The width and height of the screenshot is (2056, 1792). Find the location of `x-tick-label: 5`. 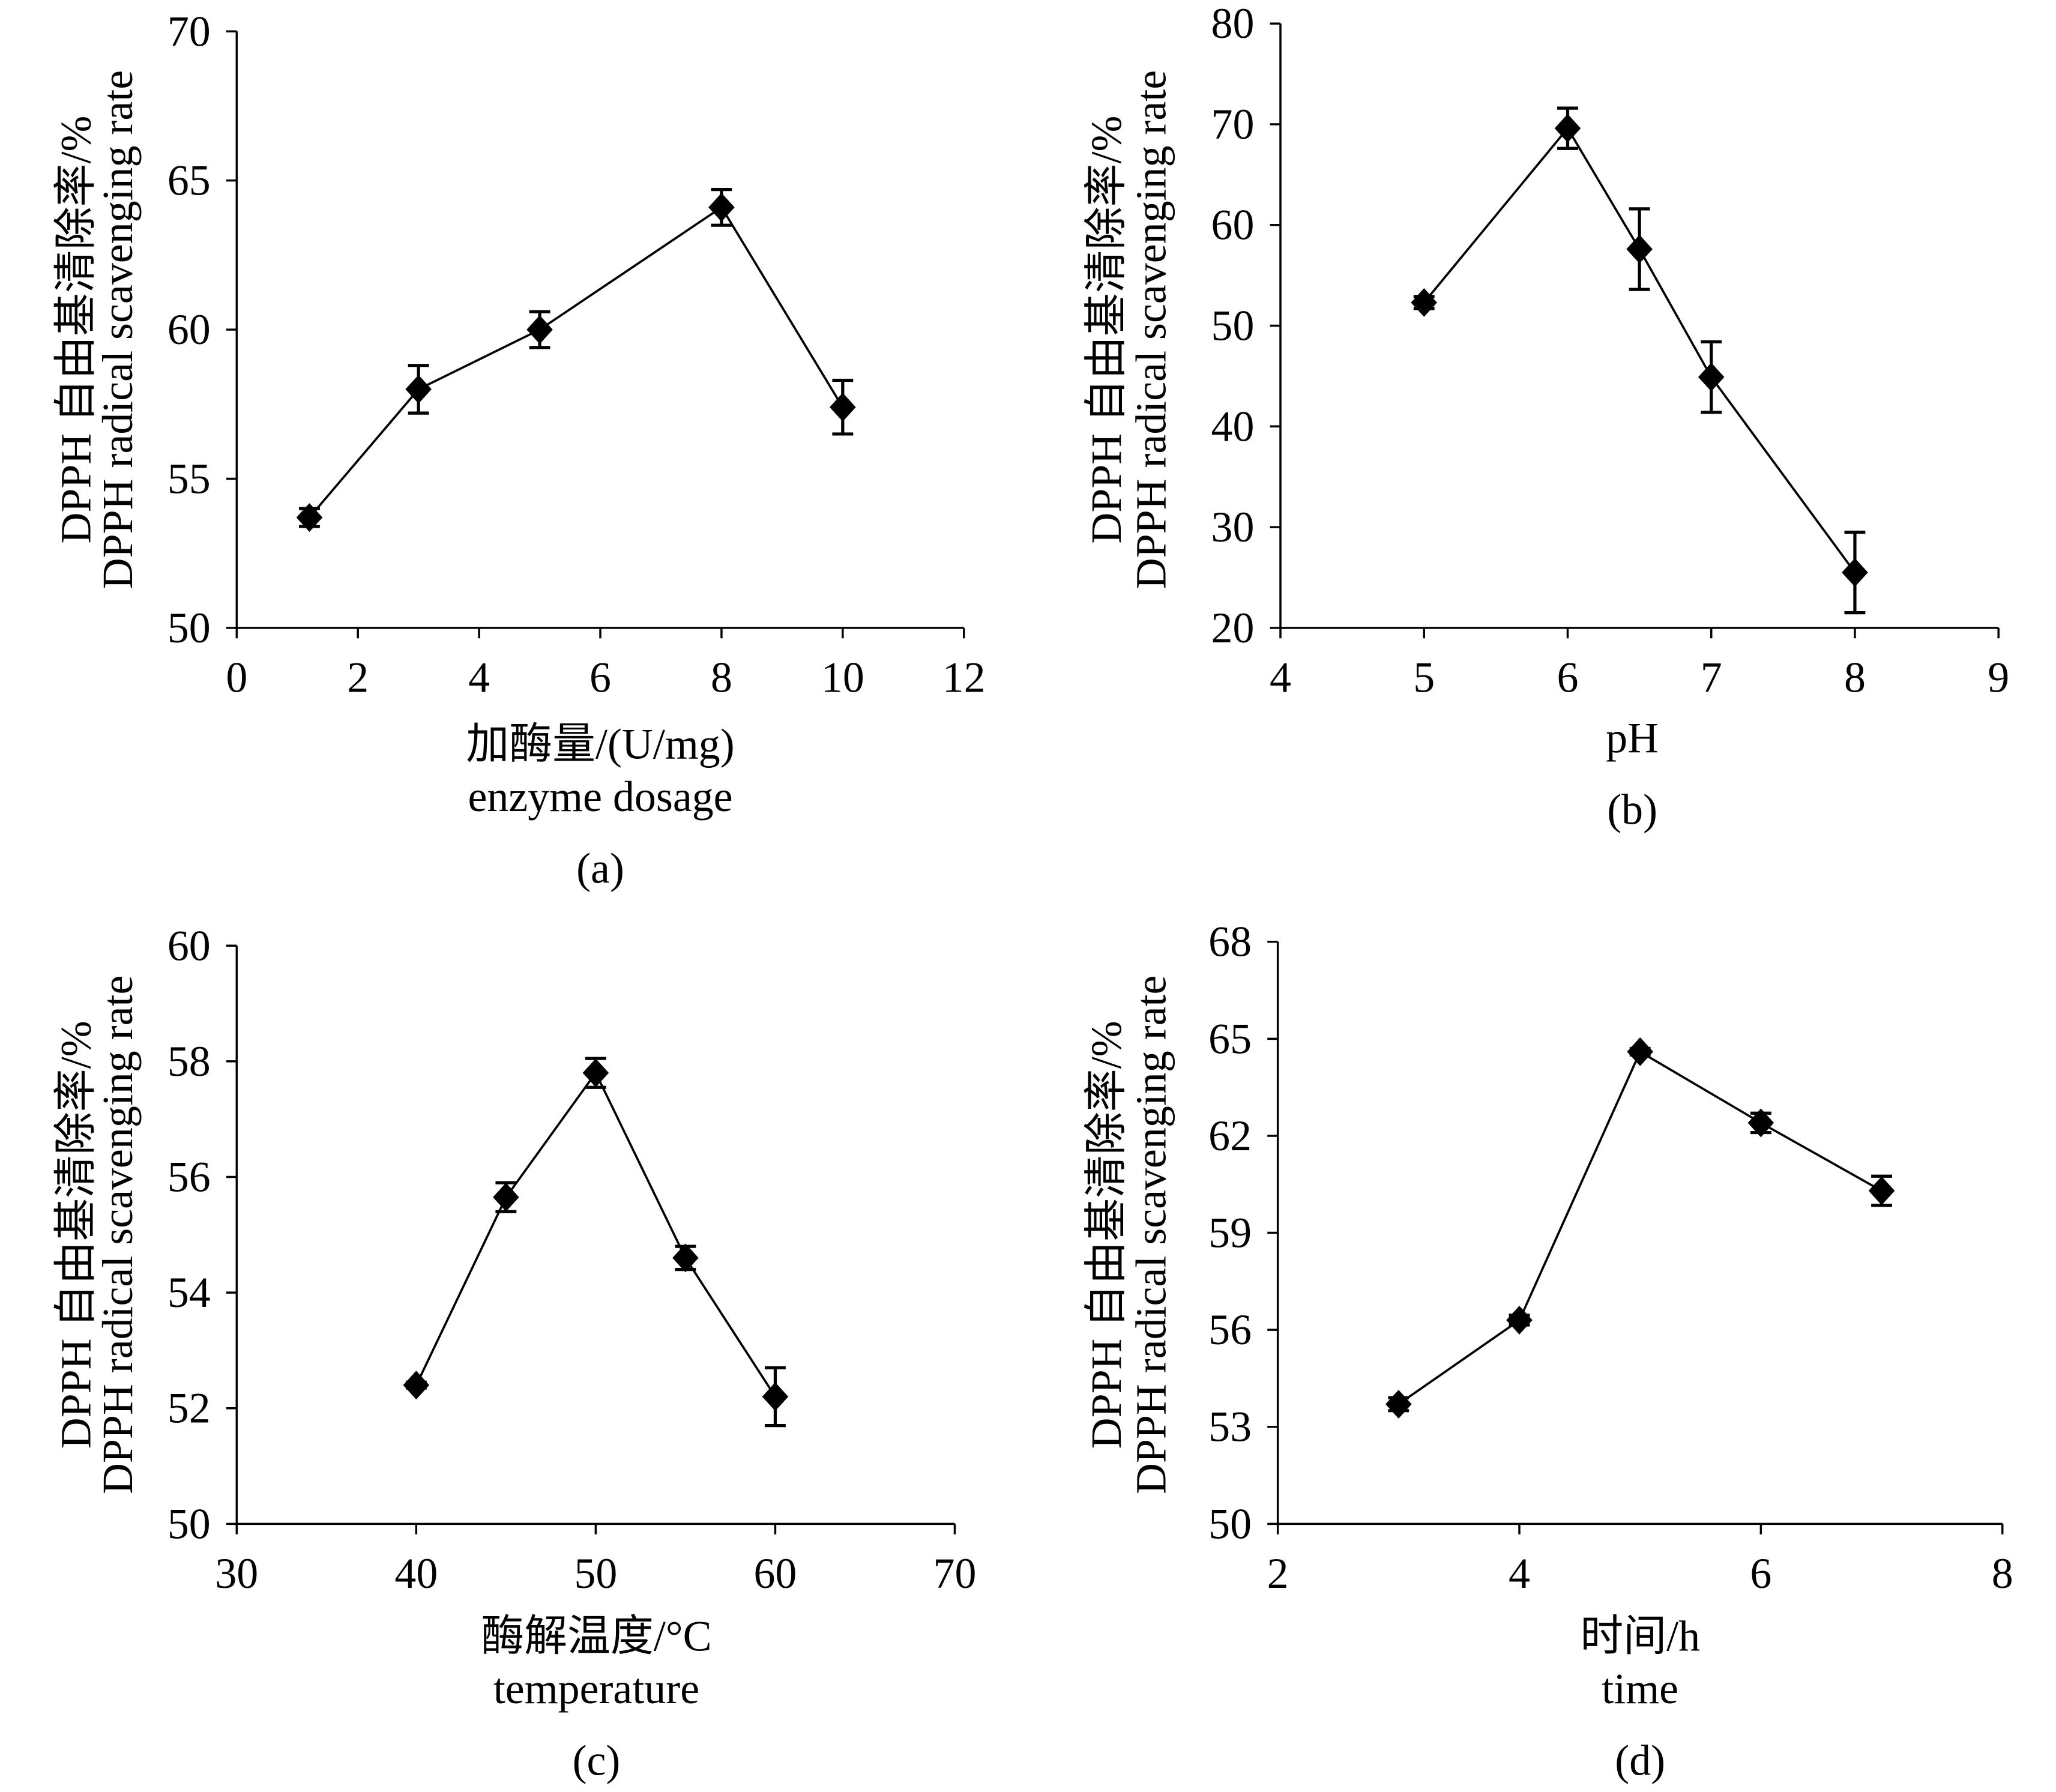

x-tick-label: 5 is located at coordinates (1424, 678).